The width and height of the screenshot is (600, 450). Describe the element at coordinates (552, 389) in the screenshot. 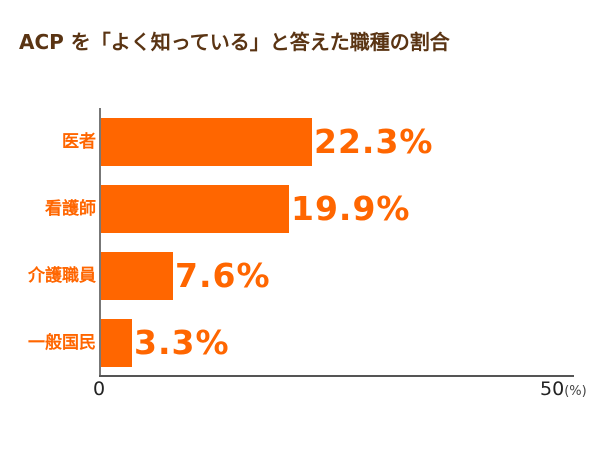

I see `x-tick-max-value: 50` at that location.